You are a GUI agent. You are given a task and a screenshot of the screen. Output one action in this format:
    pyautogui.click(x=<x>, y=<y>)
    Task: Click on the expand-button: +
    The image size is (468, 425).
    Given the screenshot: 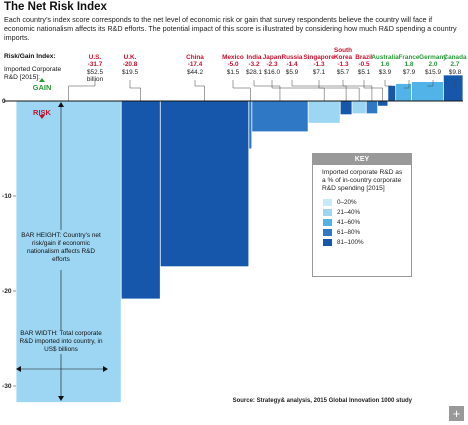 What is the action you would take?
    pyautogui.click(x=456, y=413)
    